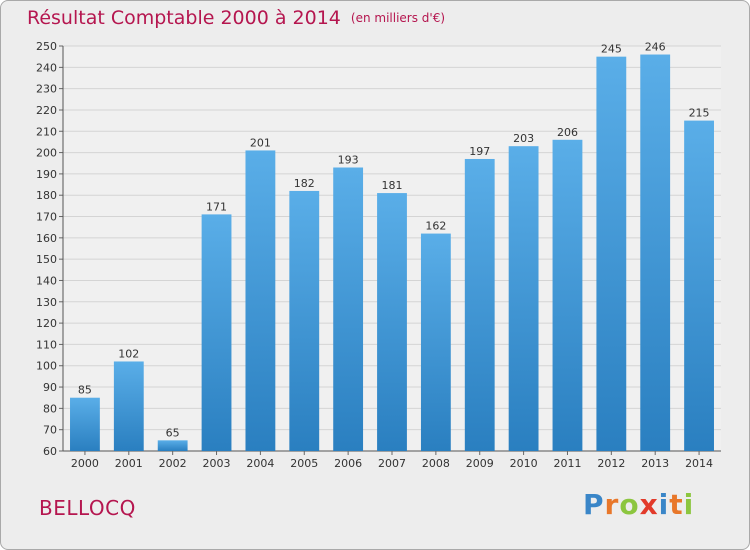 This screenshot has height=550, width=750. I want to click on y-tick-label: 150, so click(46, 259).